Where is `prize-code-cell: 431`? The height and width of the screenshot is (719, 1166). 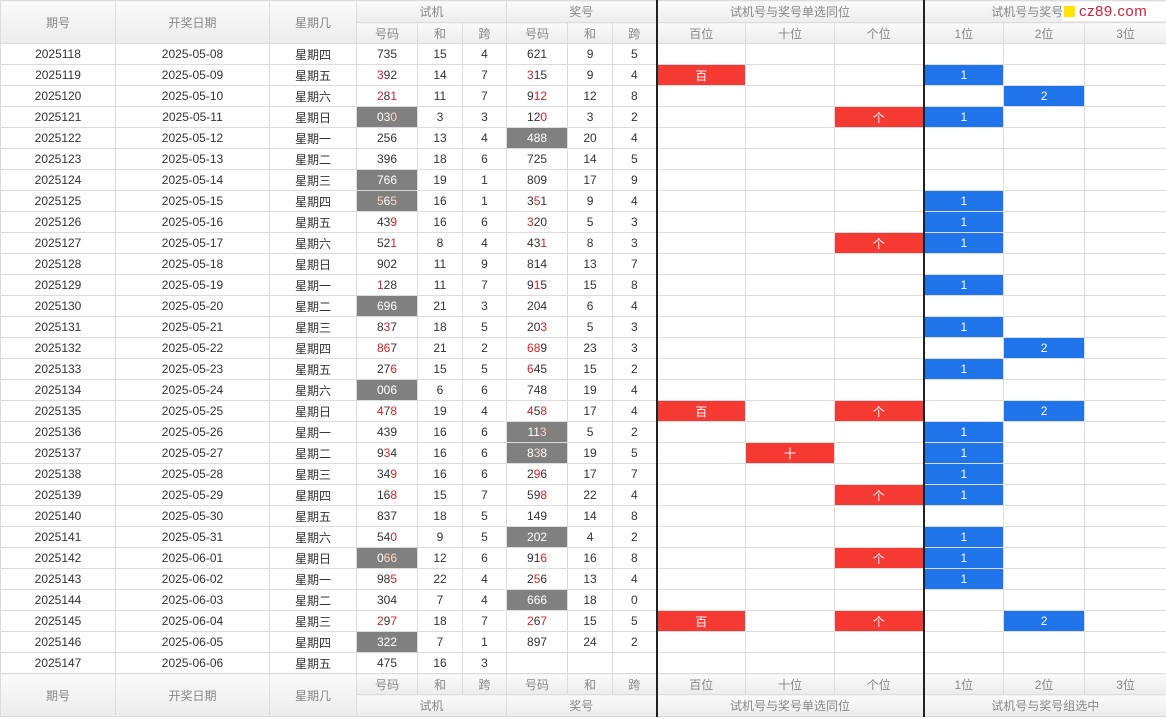 prize-code-cell: 431 is located at coordinates (537, 243).